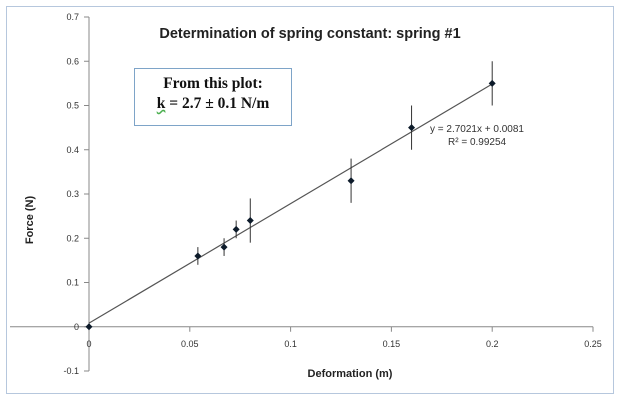  I want to click on trendline-annotation: y = 2.7021x + 0.0081 R² = 0.99254, so click(510, 136).